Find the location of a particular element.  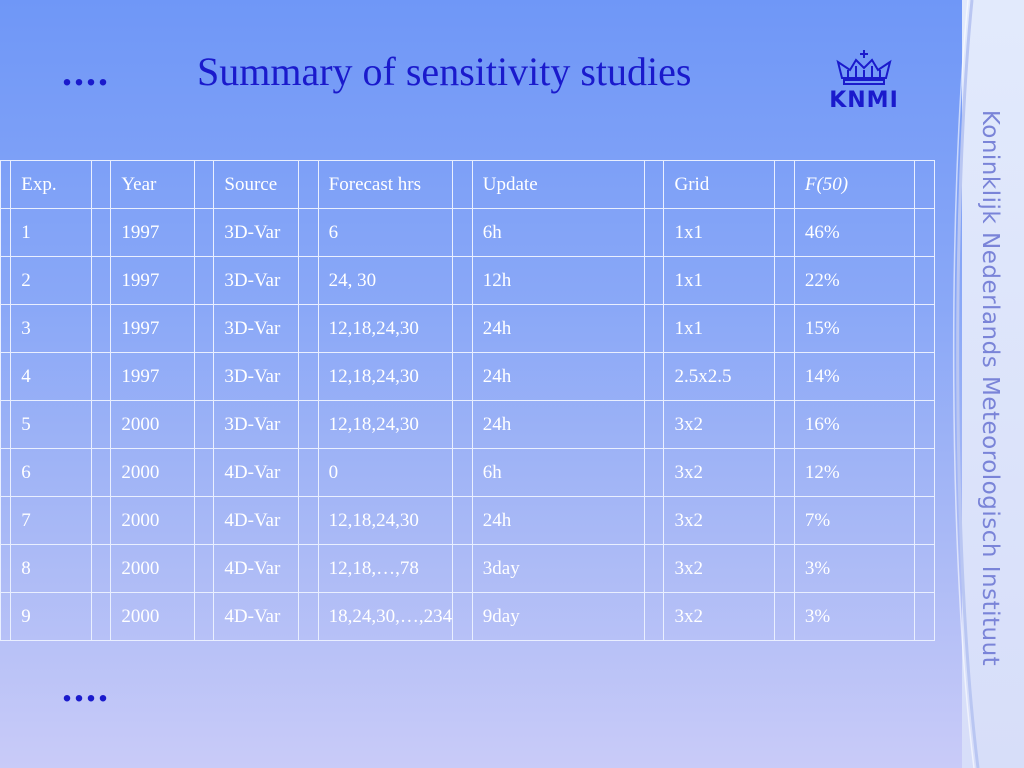

table-row: 5 2000 3D-Var 12,18,24,30 24h 3x2 16% is located at coordinates (512, 424).